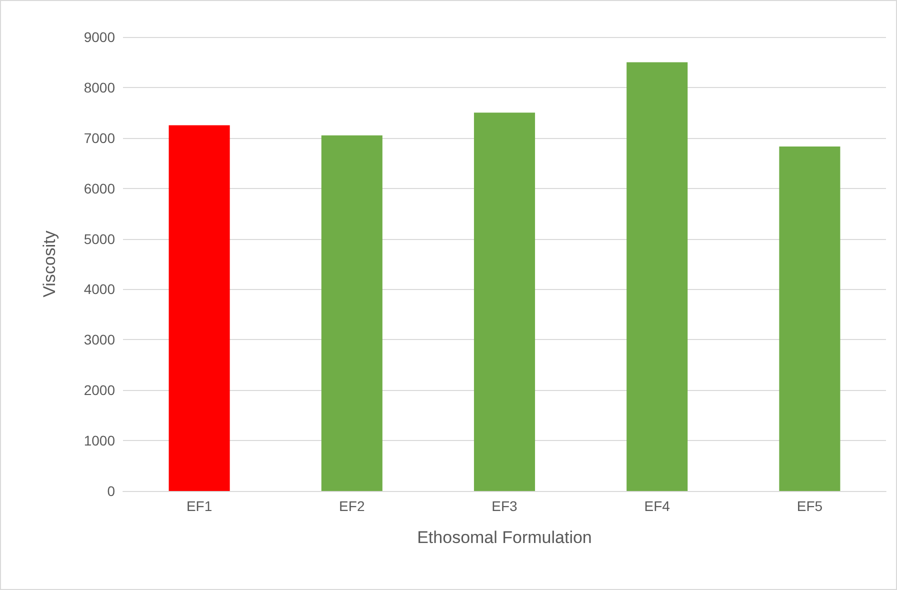  I want to click on y-tick-label: 9000, so click(100, 37).